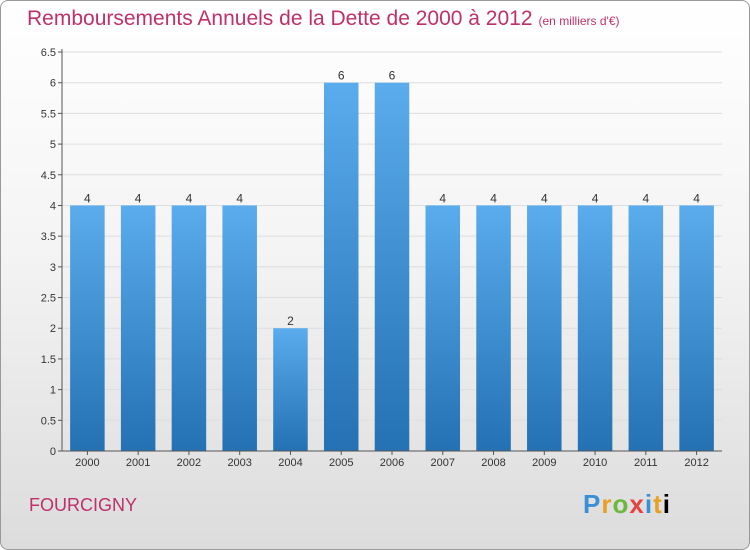 This screenshot has width=750, height=550. I want to click on chart-unit: (en milliers d'€), so click(579, 21).